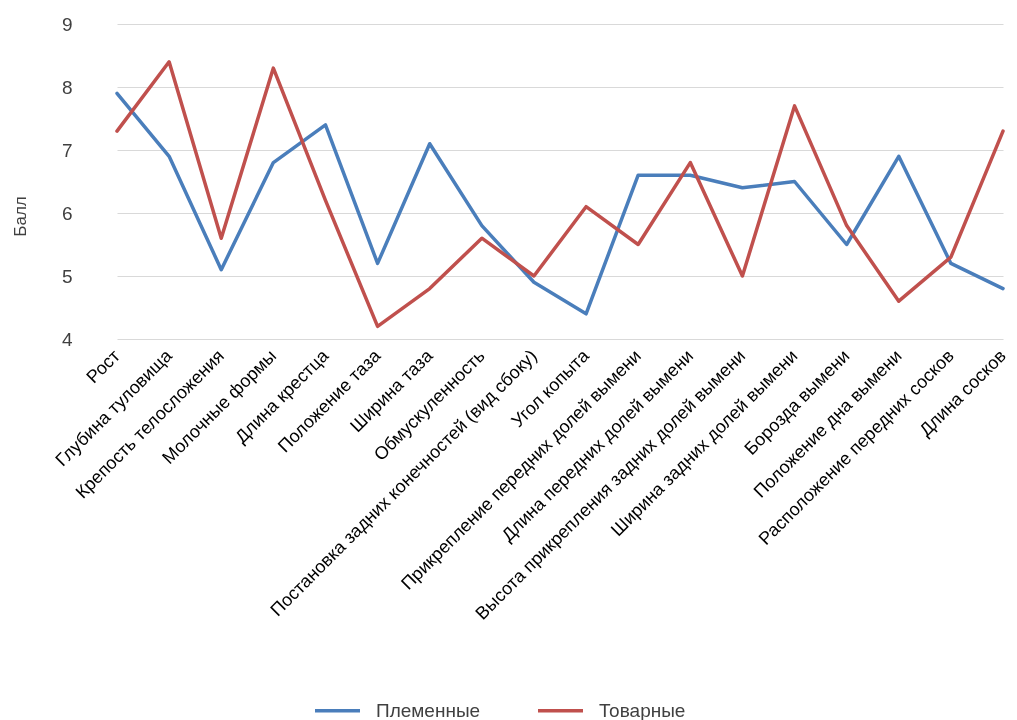 The height and width of the screenshot is (720, 1017). Describe the element at coordinates (67, 87) in the screenshot. I see `y-tick-label: 8` at that location.